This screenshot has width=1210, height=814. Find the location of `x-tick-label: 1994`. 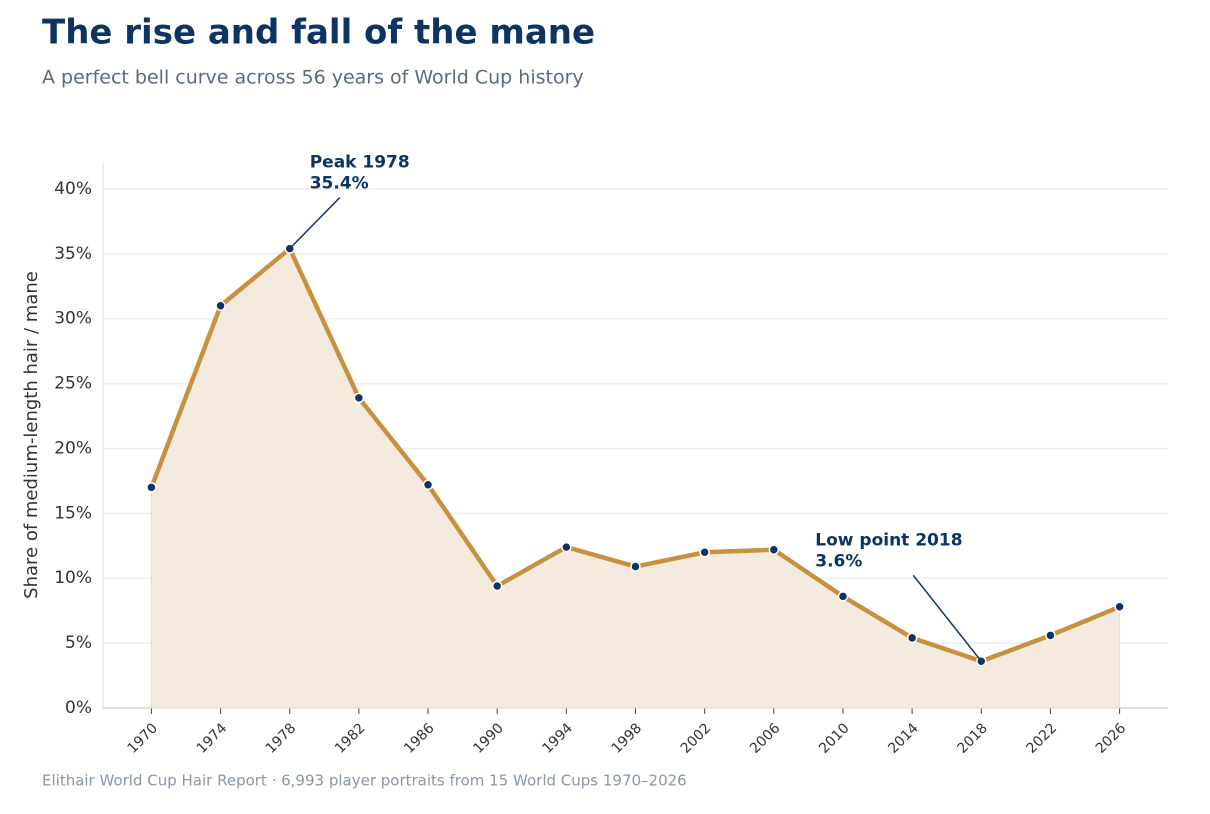

x-tick-label: 1994 is located at coordinates (557, 738).